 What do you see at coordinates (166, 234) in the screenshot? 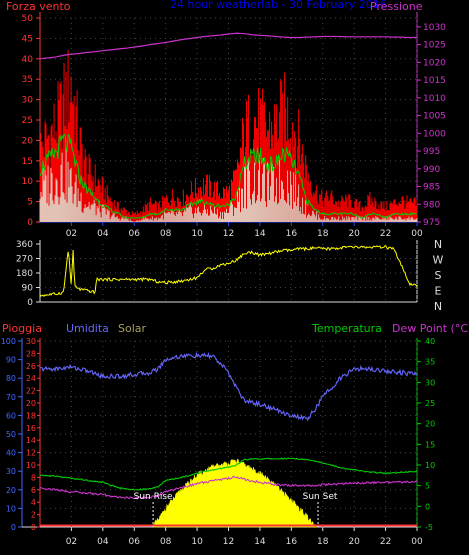
I see `wind-x-tick-label: 08` at bounding box center [166, 234].